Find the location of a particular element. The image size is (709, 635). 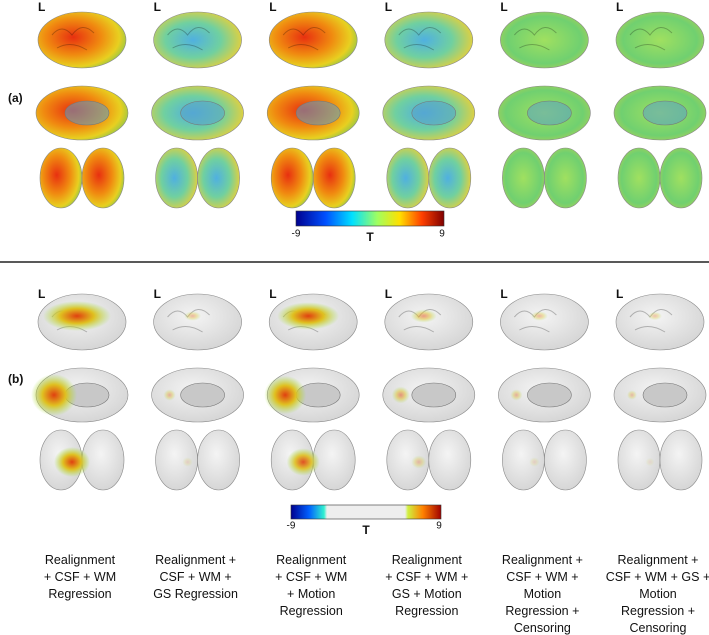

caption-line: + Motion is located at coordinates (311, 594).